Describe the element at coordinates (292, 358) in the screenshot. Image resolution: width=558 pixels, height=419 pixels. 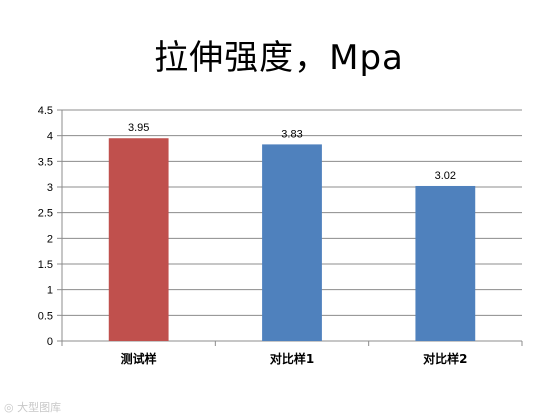
I see `category-label: 对比样1` at that location.